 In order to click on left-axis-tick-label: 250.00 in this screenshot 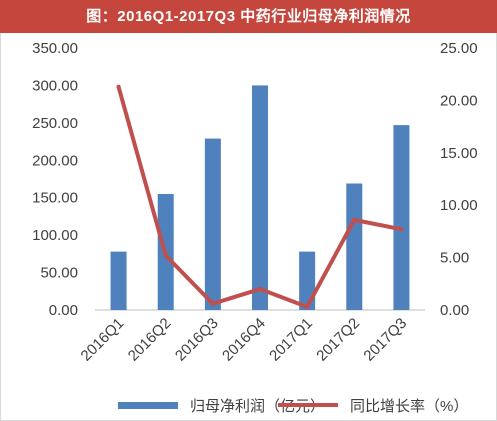, I will do `click(55, 123)`.